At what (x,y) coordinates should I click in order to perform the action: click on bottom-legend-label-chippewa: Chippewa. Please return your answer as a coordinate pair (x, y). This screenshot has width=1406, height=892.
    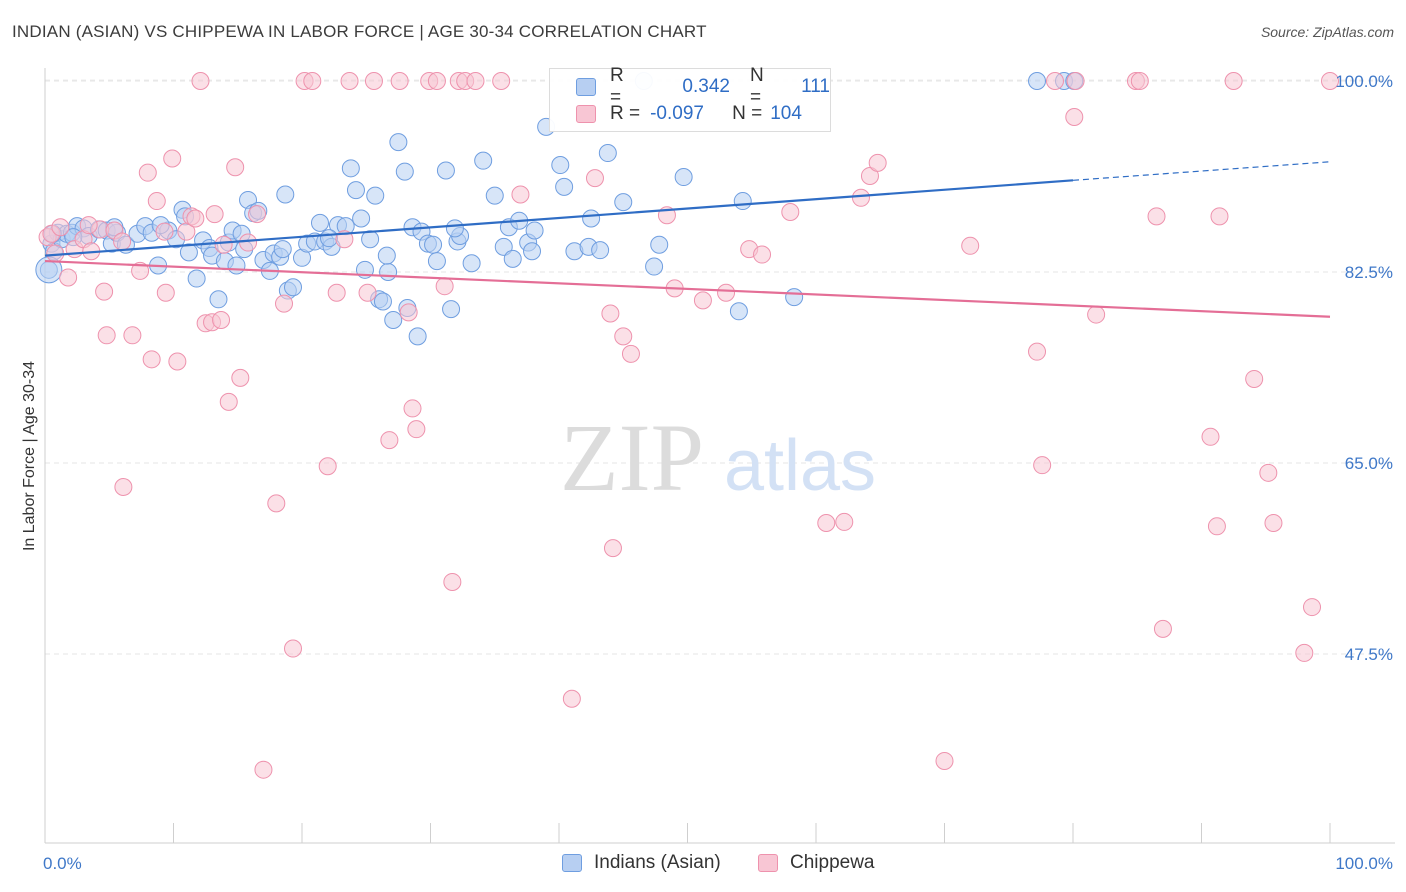
    Looking at the image, I should click on (832, 862).